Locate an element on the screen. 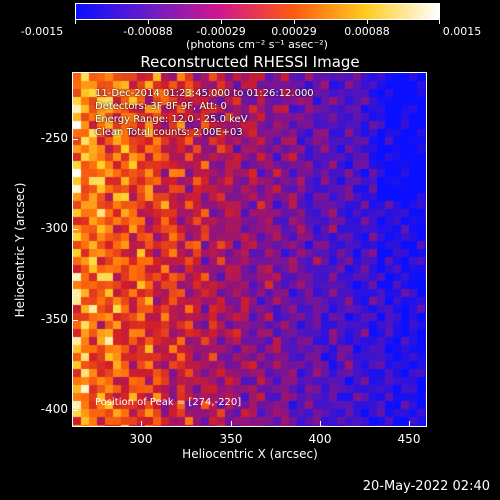 This screenshot has width=500, height=500. colorbar-tick-label: 0.00029 is located at coordinates (294, 31).